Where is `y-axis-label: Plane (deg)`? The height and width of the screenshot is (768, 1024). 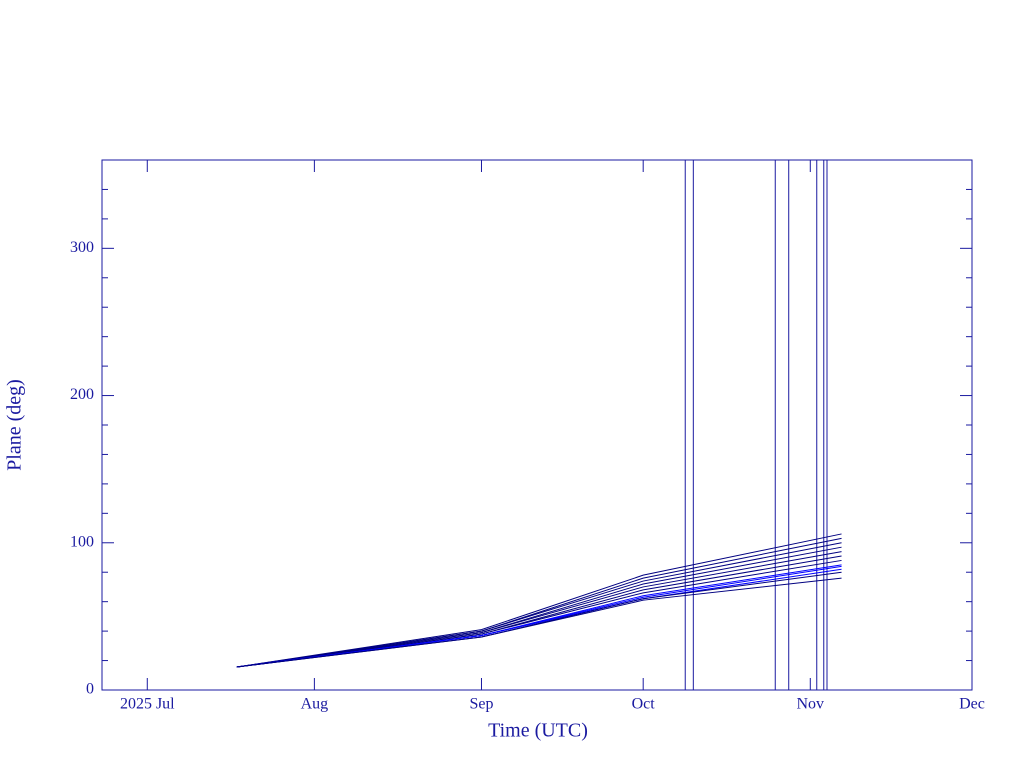
y-axis-label: Plane (deg) is located at coordinates (15, 425).